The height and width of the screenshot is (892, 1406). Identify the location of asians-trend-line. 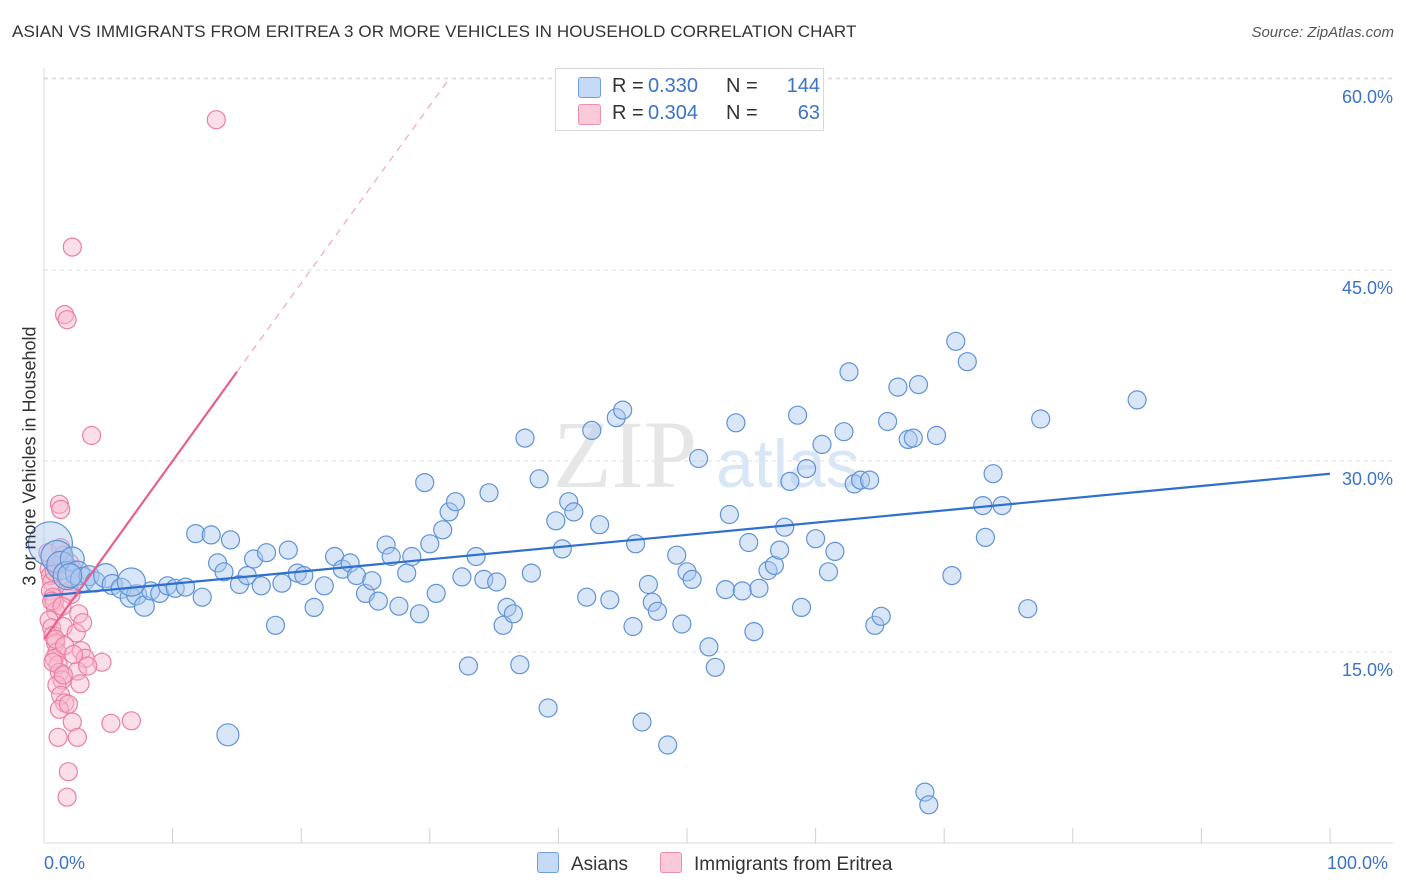
(687, 535).